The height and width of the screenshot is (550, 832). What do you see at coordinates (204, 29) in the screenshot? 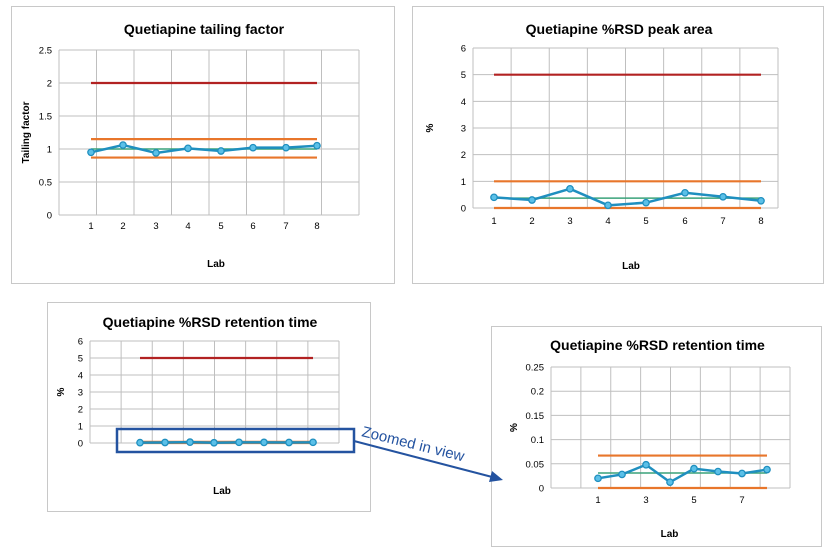
I see `chart-title: Quetiapine tailing factor` at bounding box center [204, 29].